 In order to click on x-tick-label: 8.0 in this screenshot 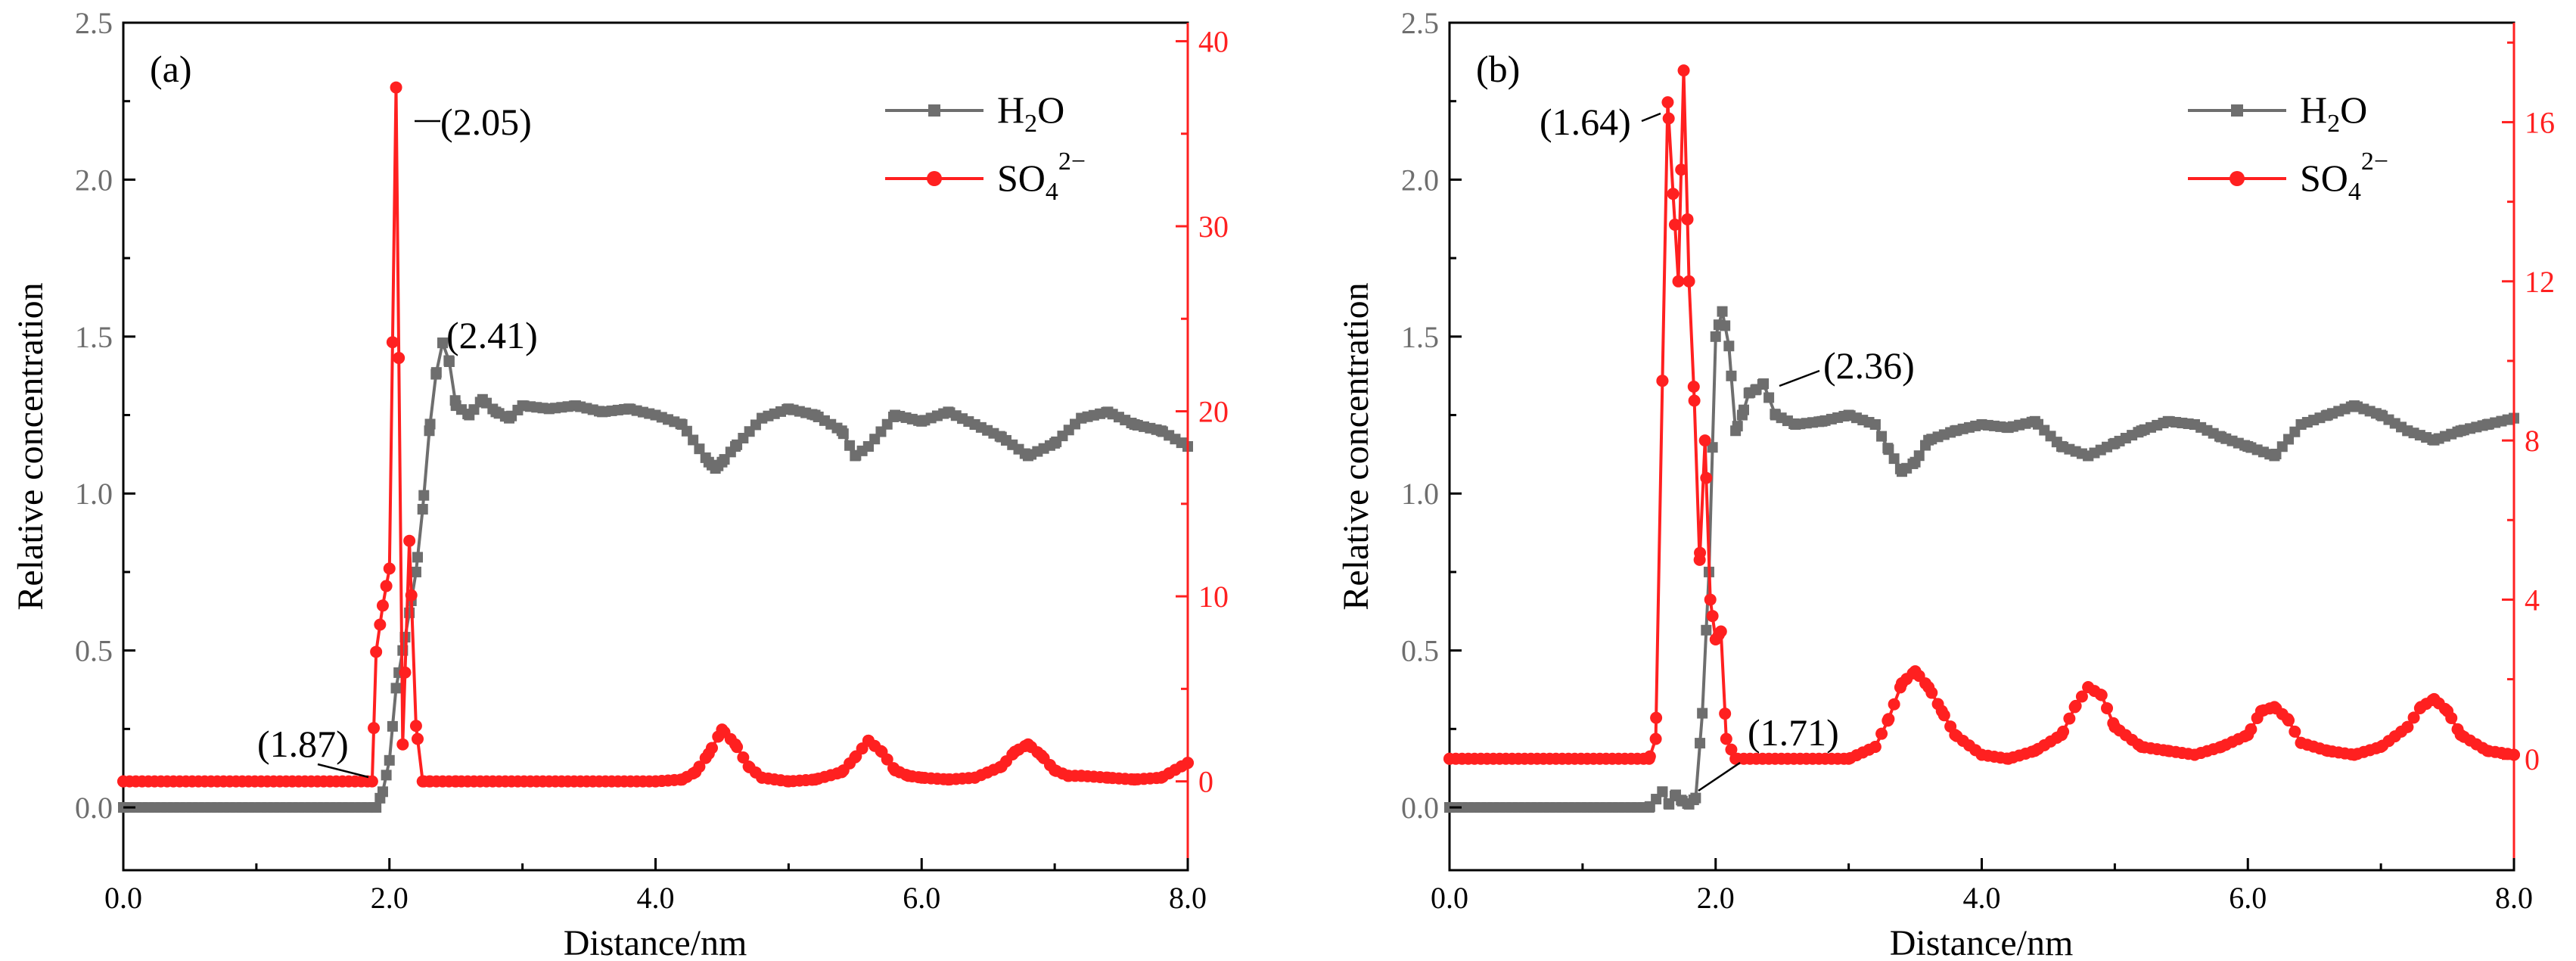, I will do `click(1188, 898)`.